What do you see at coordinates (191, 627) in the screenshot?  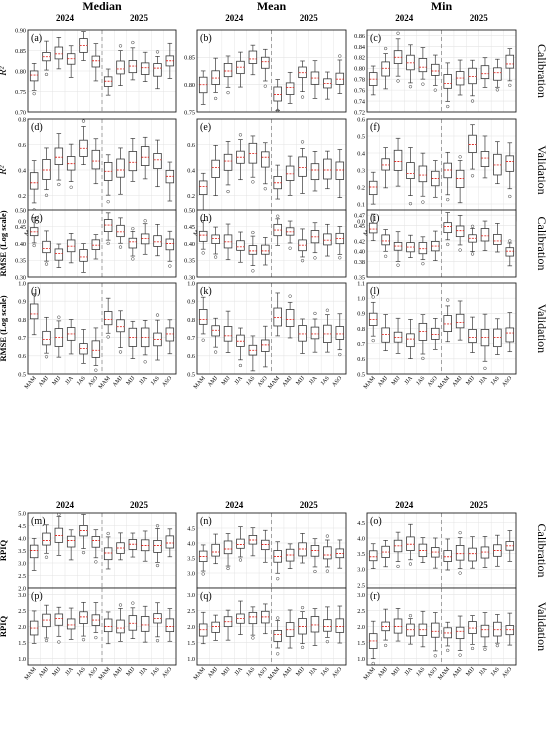 I see `y-tick-label: 2.0` at bounding box center [191, 627].